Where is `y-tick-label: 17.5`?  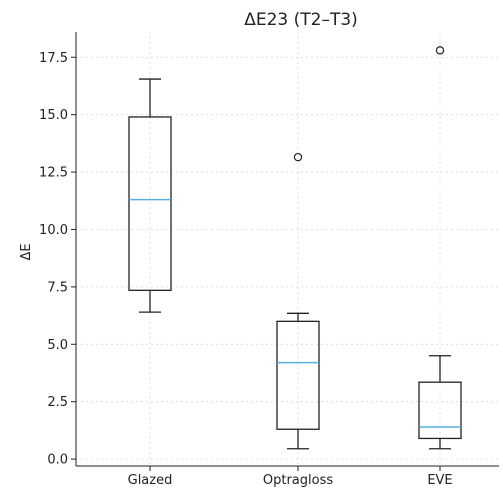 y-tick-label: 17.5 is located at coordinates (53, 58).